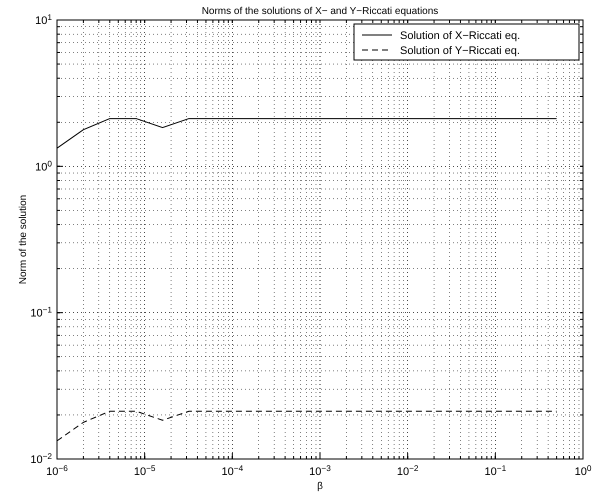 Image resolution: width=607 pixels, height=492 pixels. I want to click on x-tick-label: 10$^{−5}$, so click(145, 471).